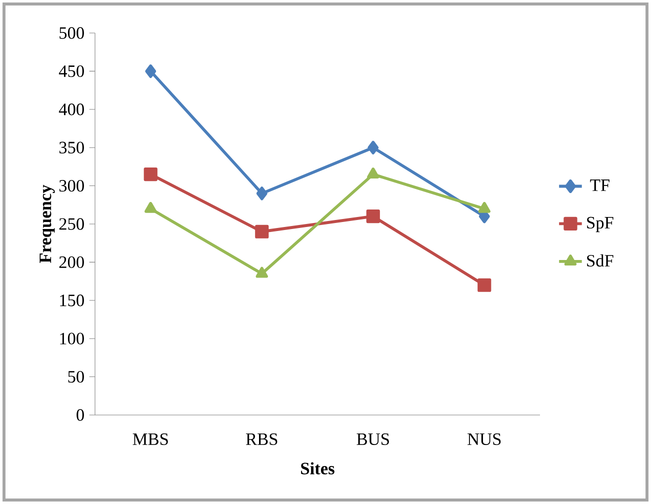  Describe the element at coordinates (600, 260) in the screenshot. I see `legend-label: SdF` at that location.